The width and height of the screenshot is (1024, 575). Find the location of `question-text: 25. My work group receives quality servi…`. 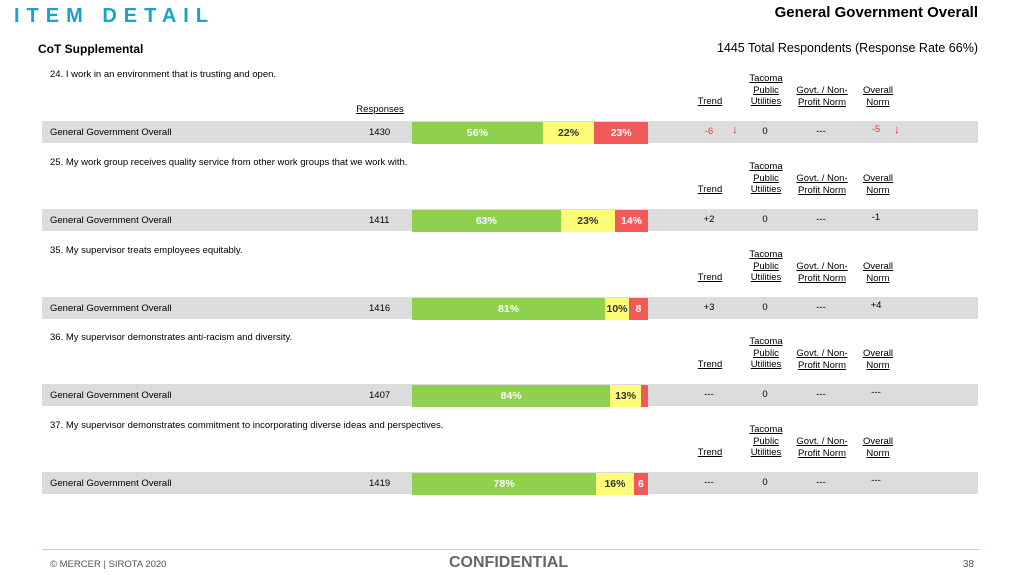

question-text: 25. My work group receives quality servi… is located at coordinates (229, 162).